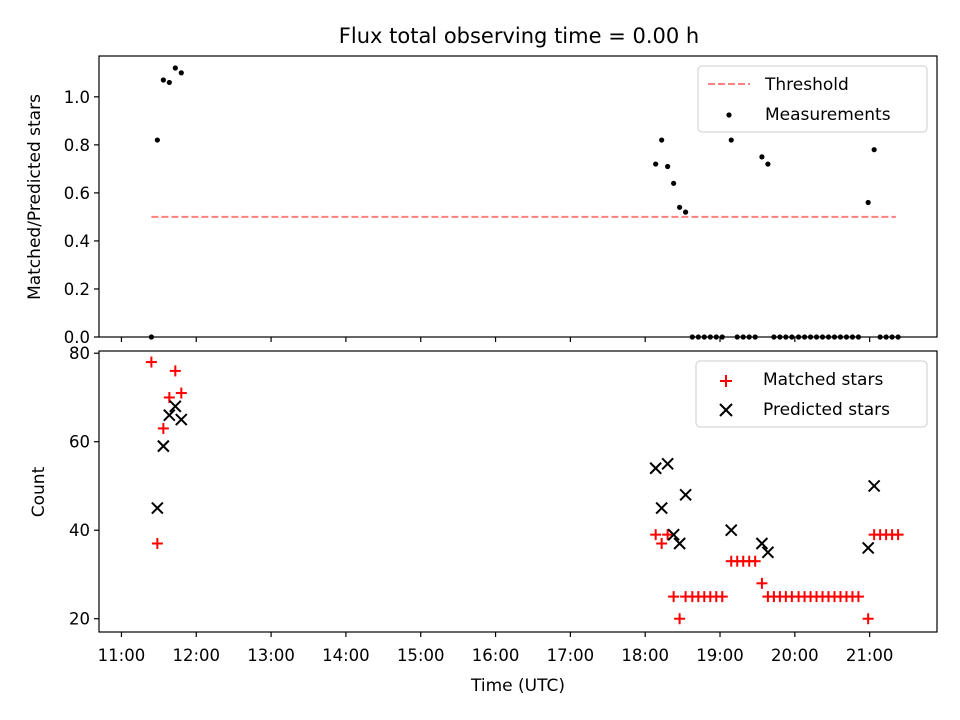  Describe the element at coordinates (823, 380) in the screenshot. I see `legend-matched-label: Matched stars` at that location.